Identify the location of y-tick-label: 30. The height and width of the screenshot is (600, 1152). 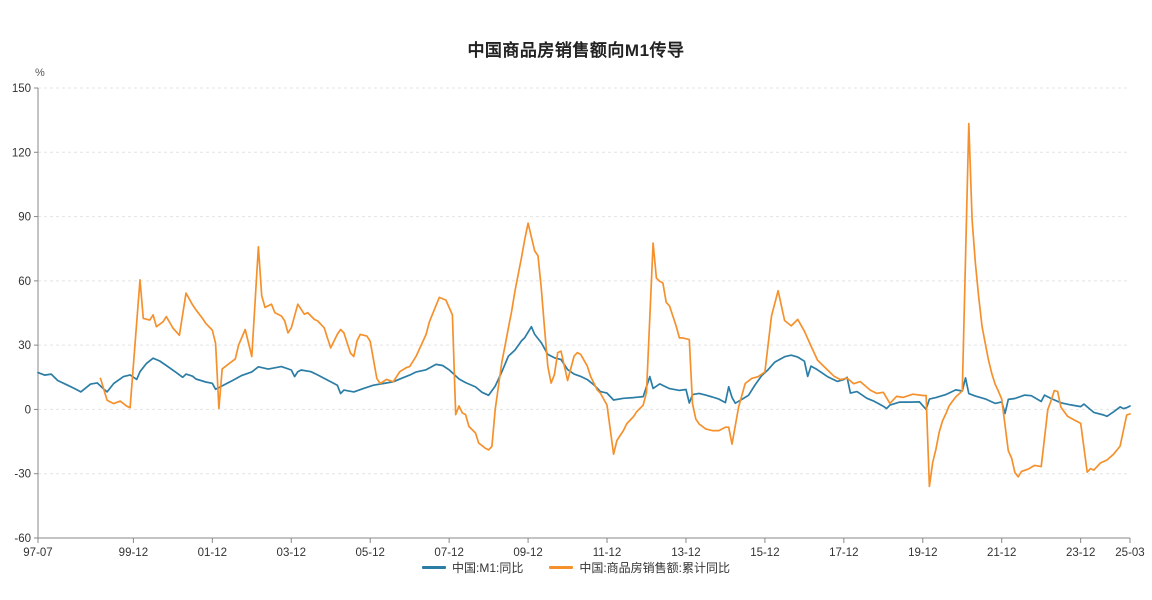
(24, 346).